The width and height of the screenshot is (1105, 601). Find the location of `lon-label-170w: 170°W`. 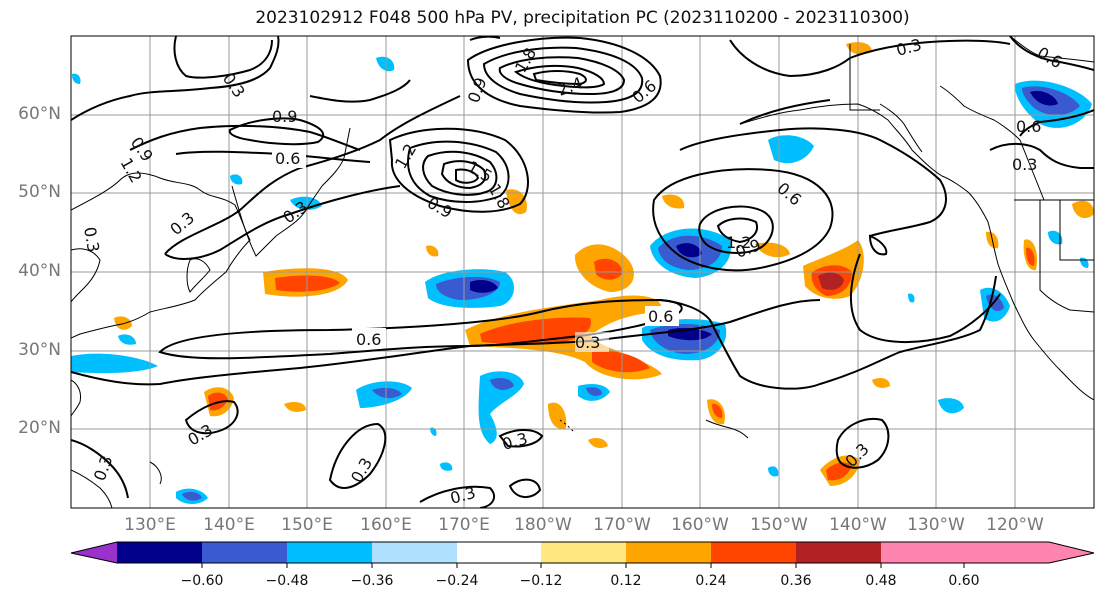

lon-label-170w: 170°W is located at coordinates (622, 525).